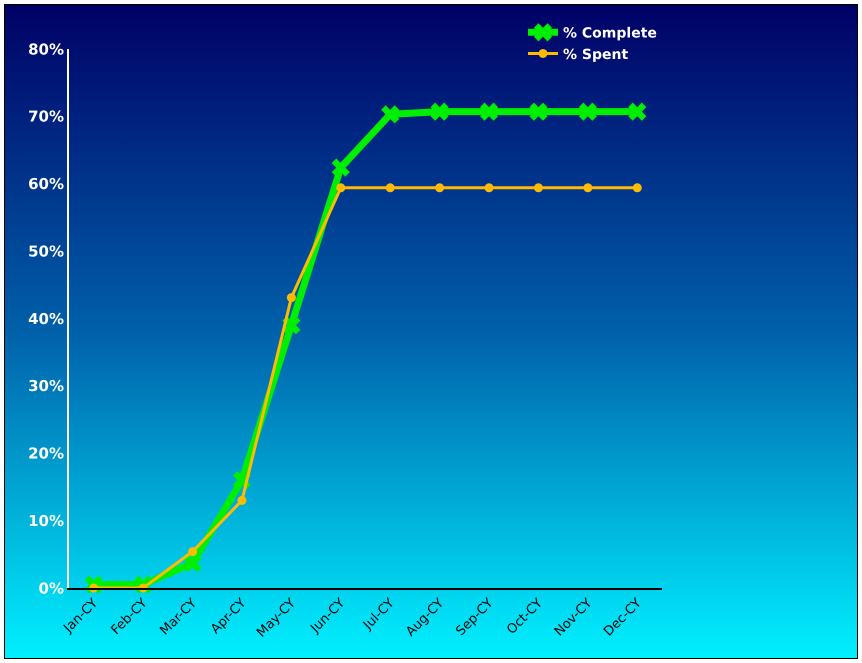  Describe the element at coordinates (595, 54) in the screenshot. I see `legend-label: % Spent` at that location.